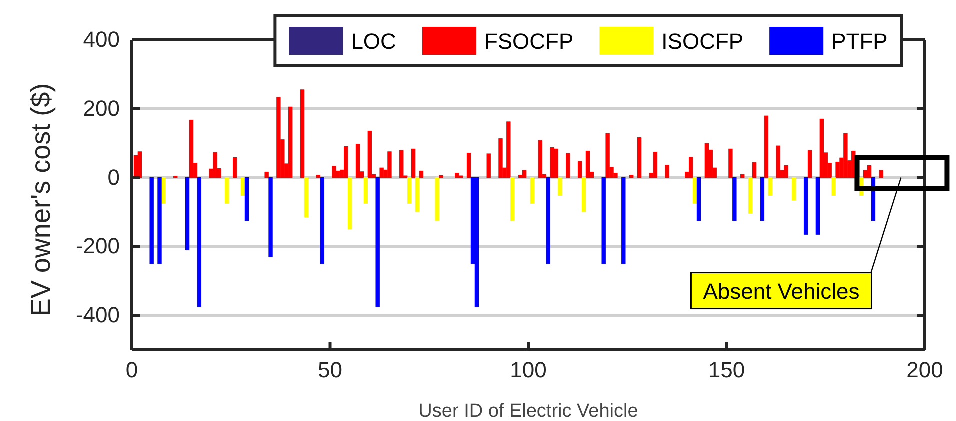 This screenshot has height=421, width=956. Describe the element at coordinates (98, 246) in the screenshot. I see `y-tick-label: -200` at that location.